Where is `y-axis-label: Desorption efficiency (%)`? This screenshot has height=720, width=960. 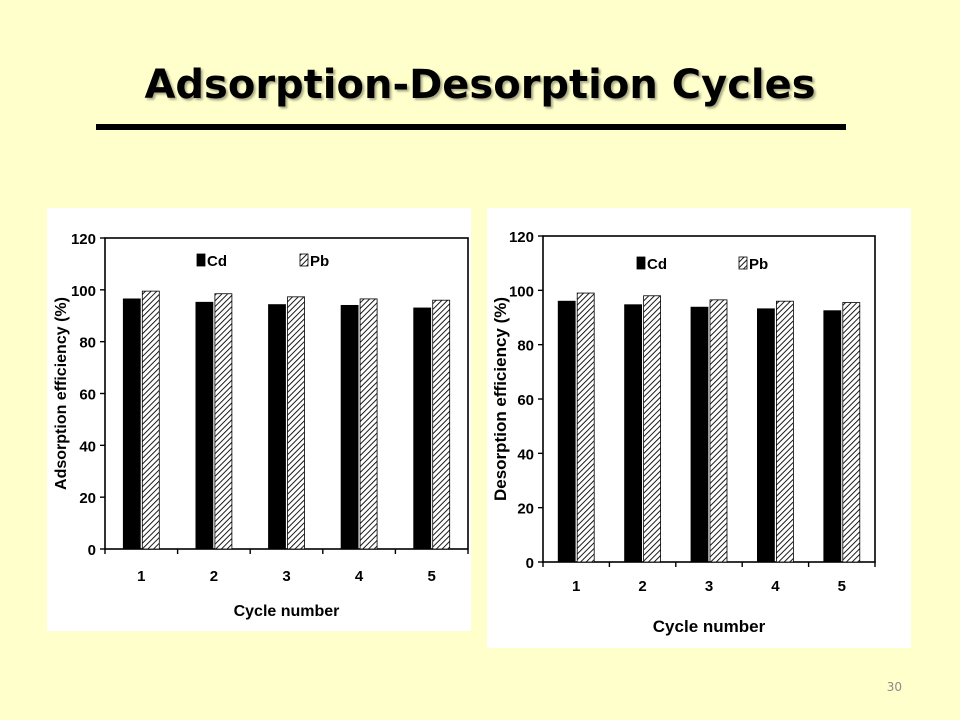 y-axis-label: Desorption efficiency (%) is located at coordinates (500, 399).